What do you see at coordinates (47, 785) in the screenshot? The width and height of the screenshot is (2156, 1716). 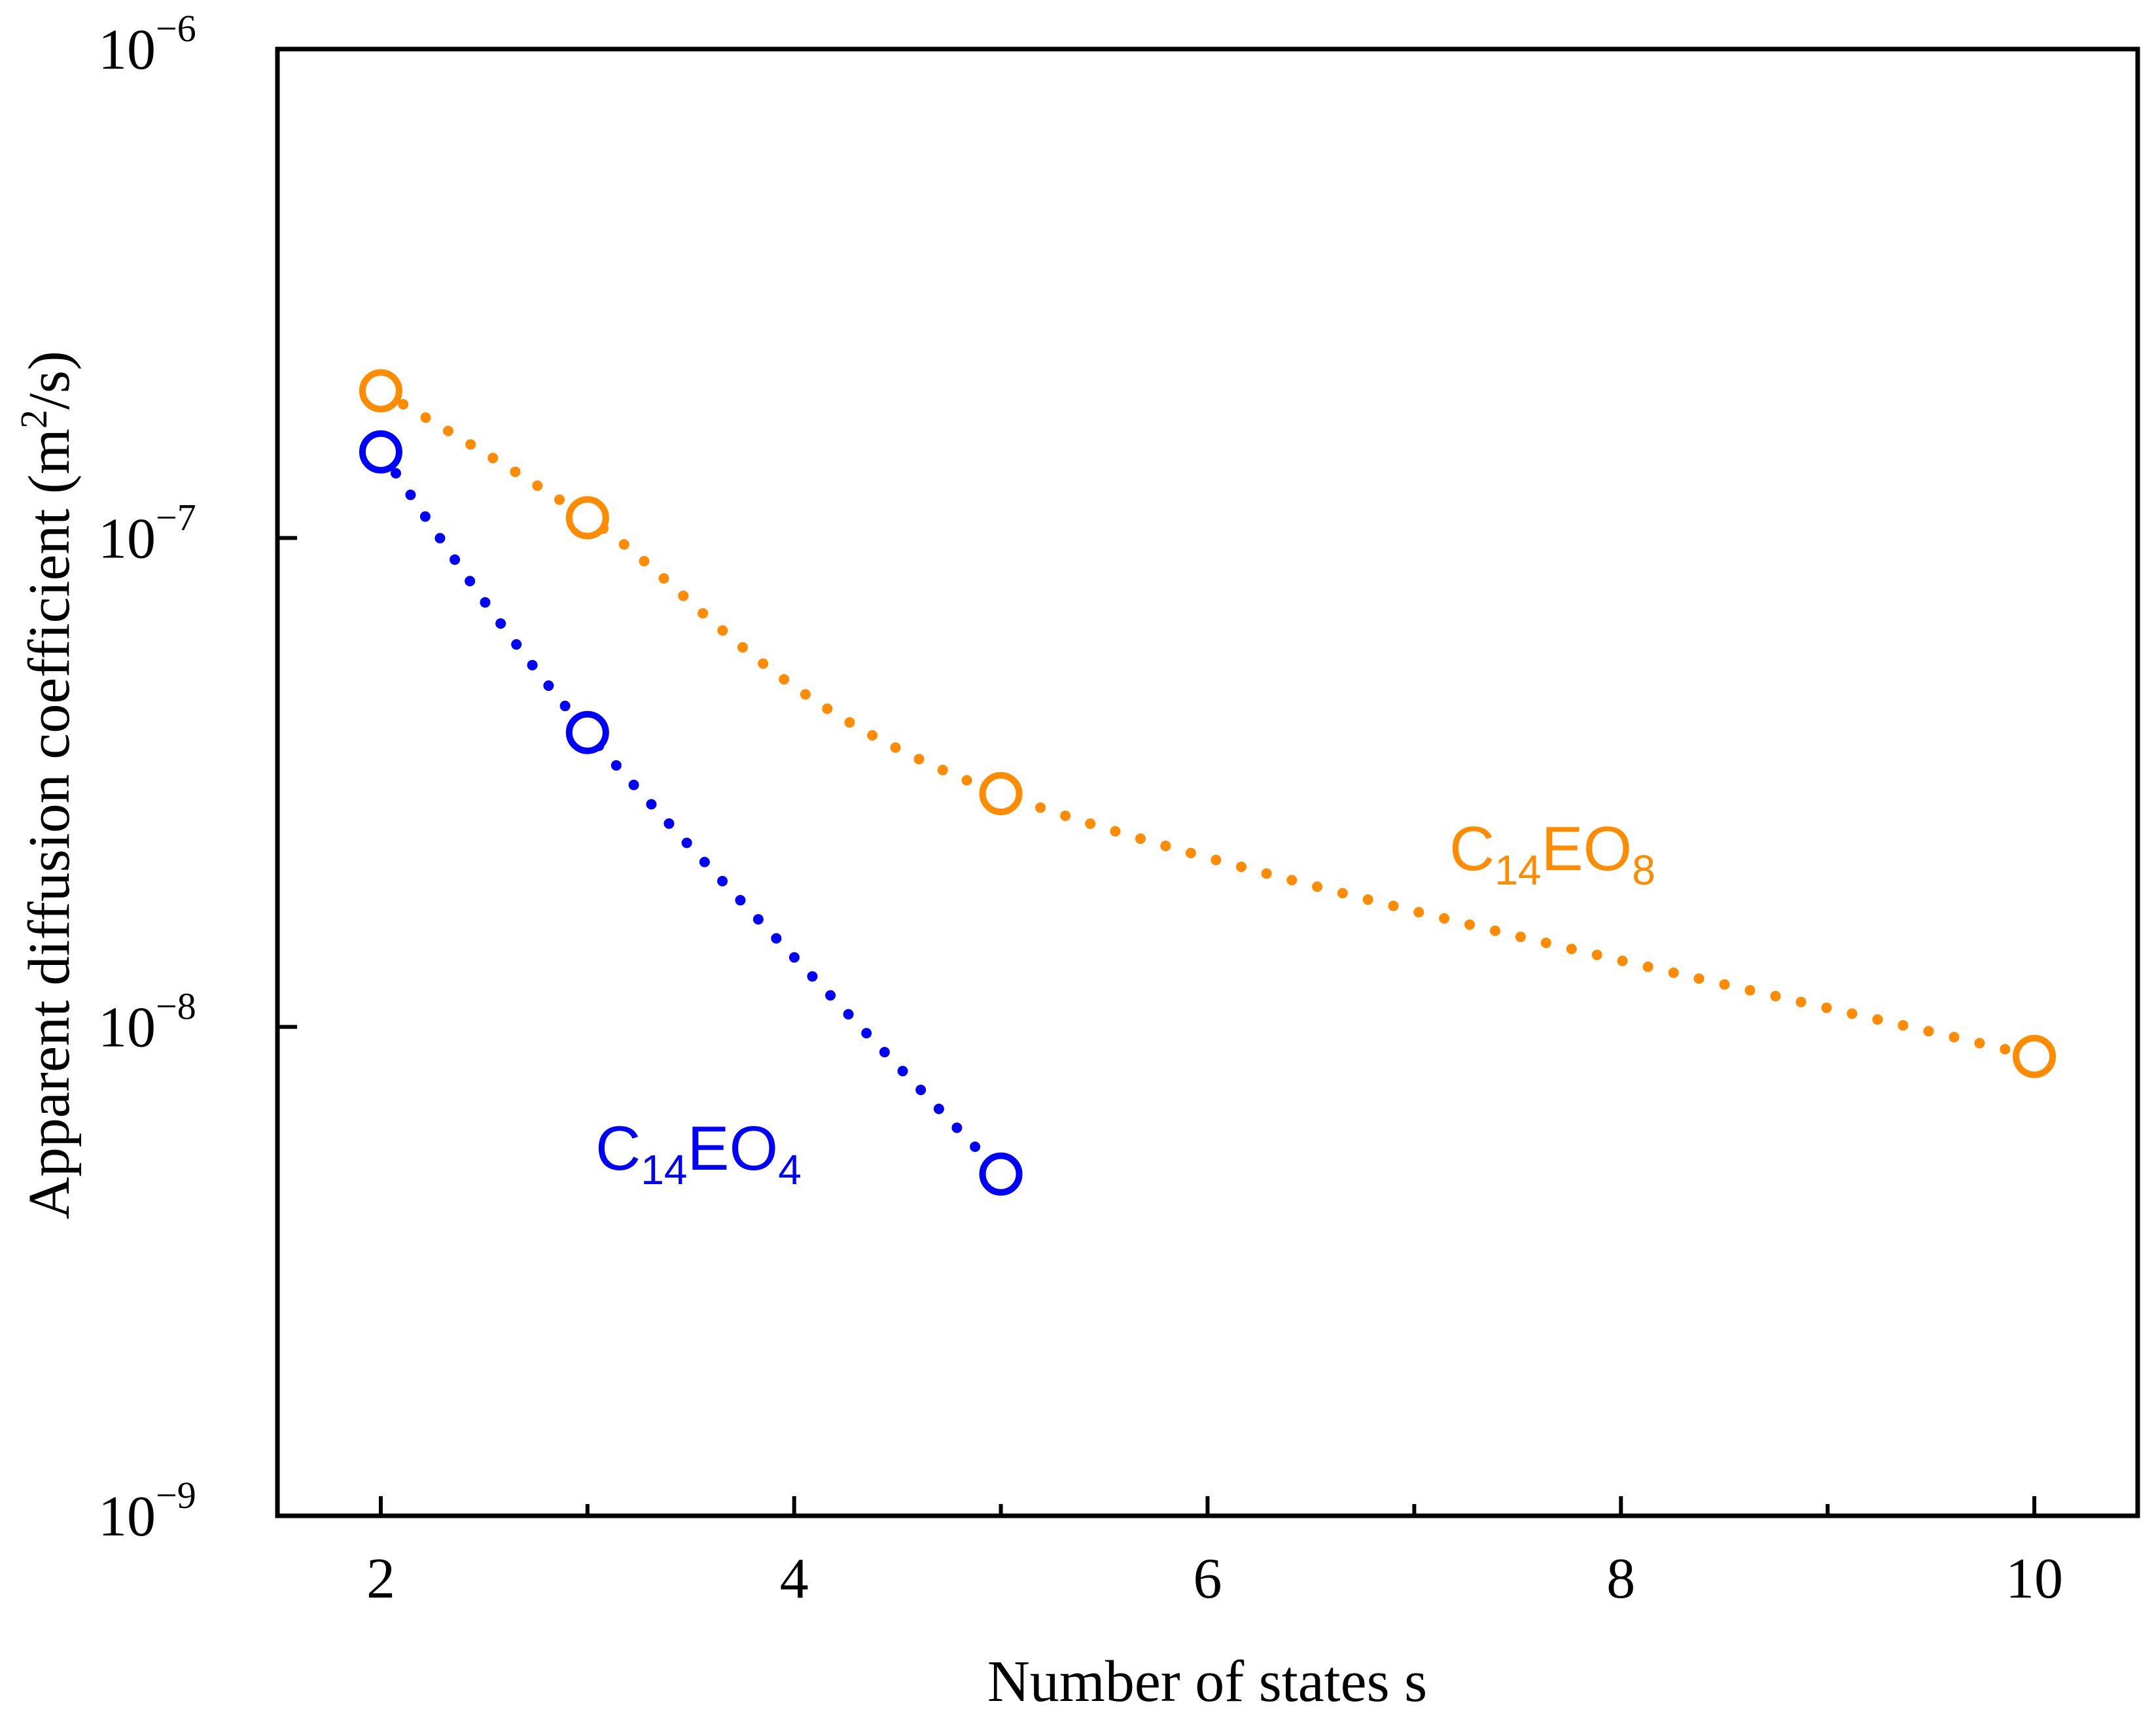 I see `y-axis-label: Apparent diffusion coefficient (m2/s)` at bounding box center [47, 785].